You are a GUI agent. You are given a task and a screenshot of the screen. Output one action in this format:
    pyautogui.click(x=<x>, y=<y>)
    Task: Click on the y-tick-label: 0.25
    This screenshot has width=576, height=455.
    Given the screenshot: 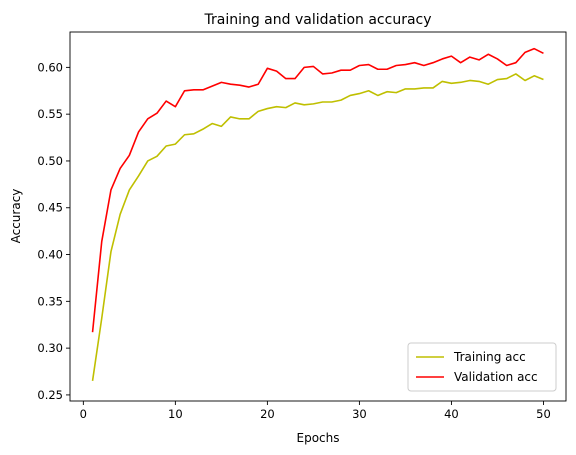 What is the action you would take?
    pyautogui.click(x=50, y=395)
    